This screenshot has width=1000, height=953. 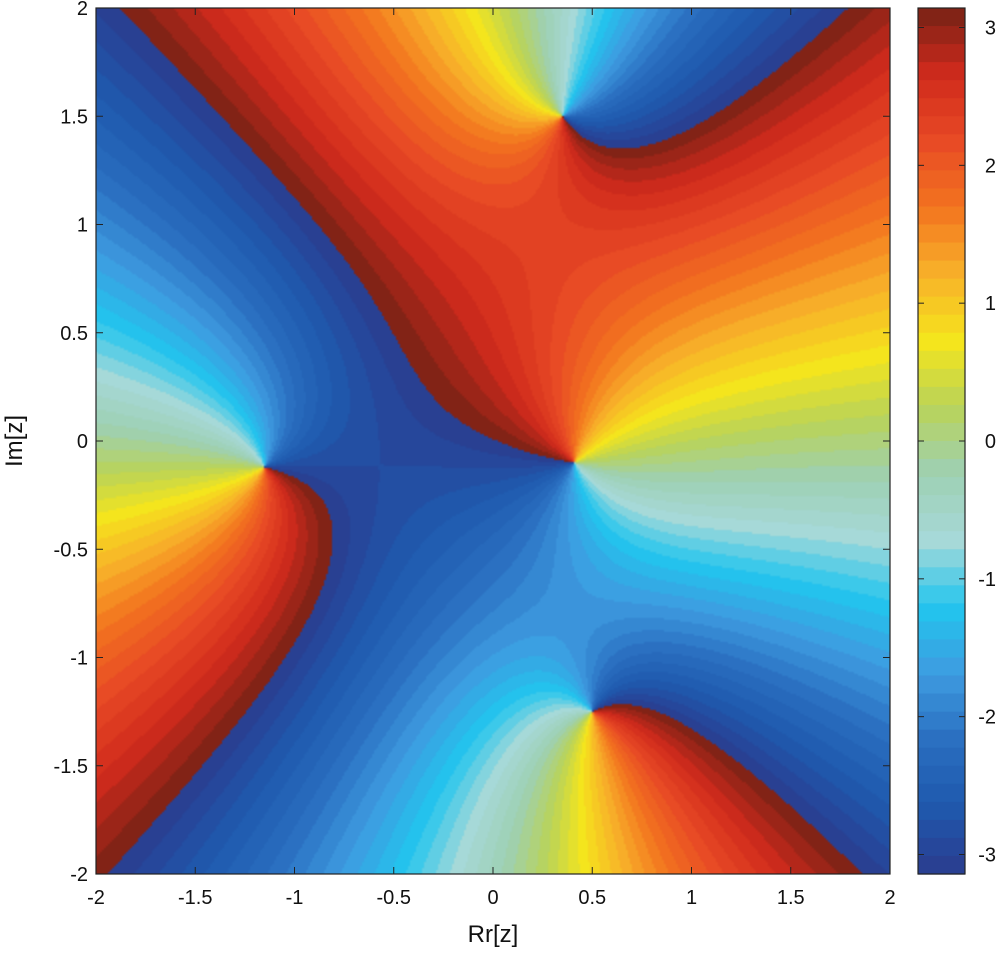 What do you see at coordinates (74, 117) in the screenshot?
I see `y-tick-label: 1.5` at bounding box center [74, 117].